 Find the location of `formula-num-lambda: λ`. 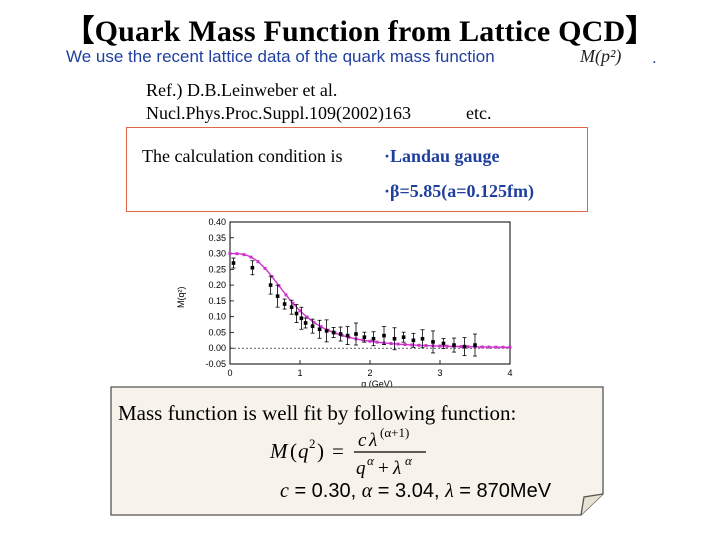

formula-num-lambda: λ is located at coordinates (372, 440).